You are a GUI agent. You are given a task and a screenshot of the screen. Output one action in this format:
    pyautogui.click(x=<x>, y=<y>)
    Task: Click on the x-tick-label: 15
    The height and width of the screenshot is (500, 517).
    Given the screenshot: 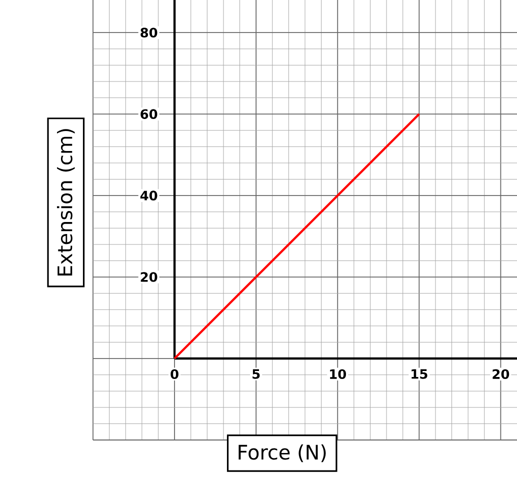 What is the action you would take?
    pyautogui.click(x=420, y=374)
    